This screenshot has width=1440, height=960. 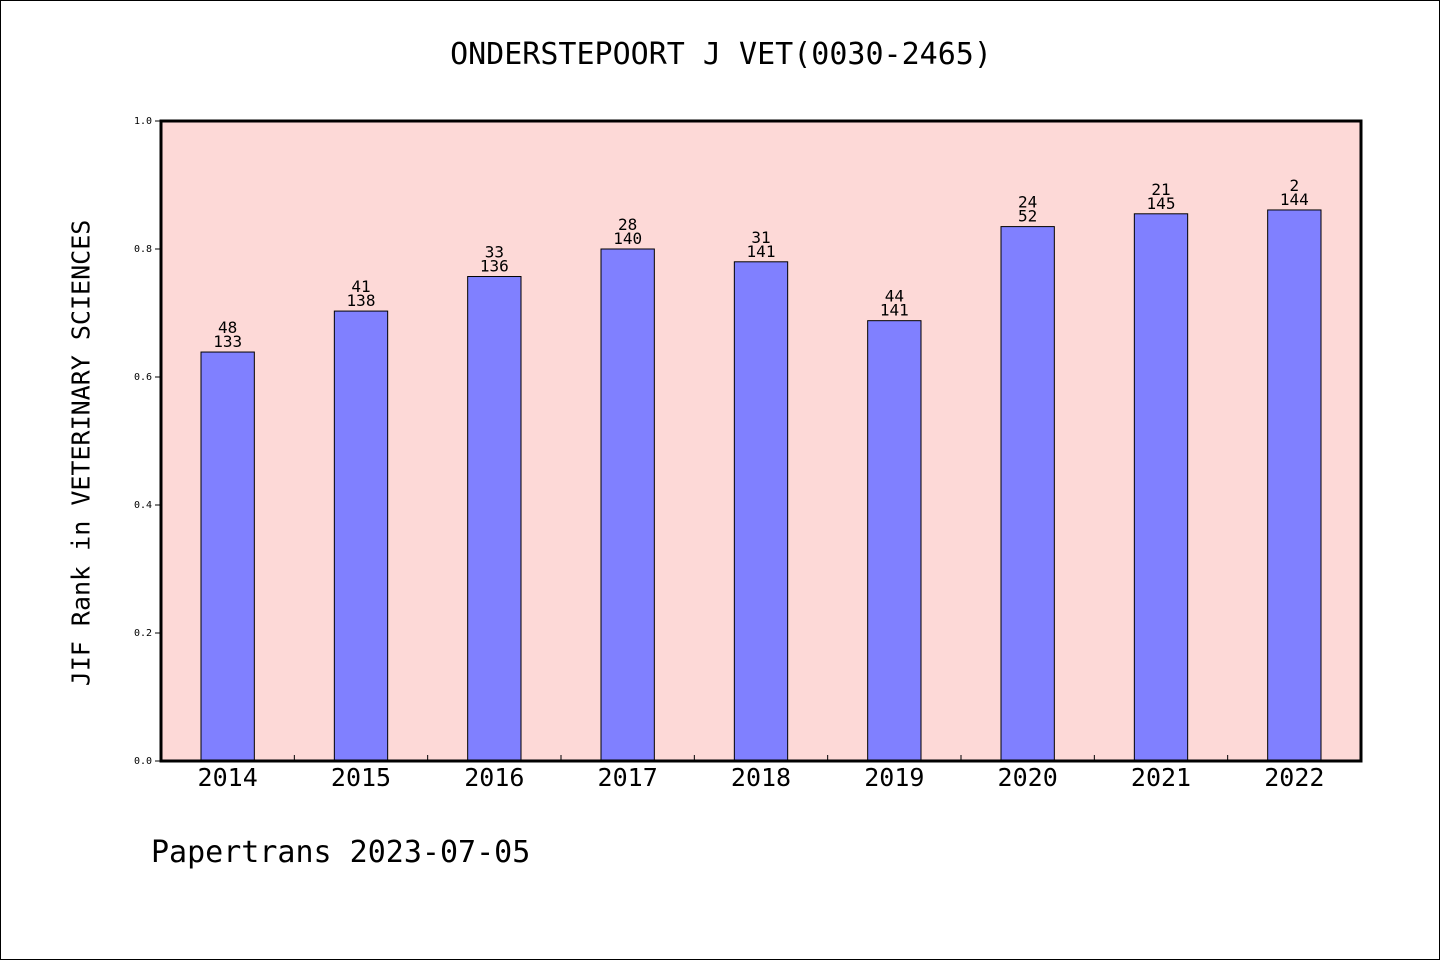 What do you see at coordinates (341, 852) in the screenshot?
I see `footer-credit: Papertrans 2023-07-05` at bounding box center [341, 852].